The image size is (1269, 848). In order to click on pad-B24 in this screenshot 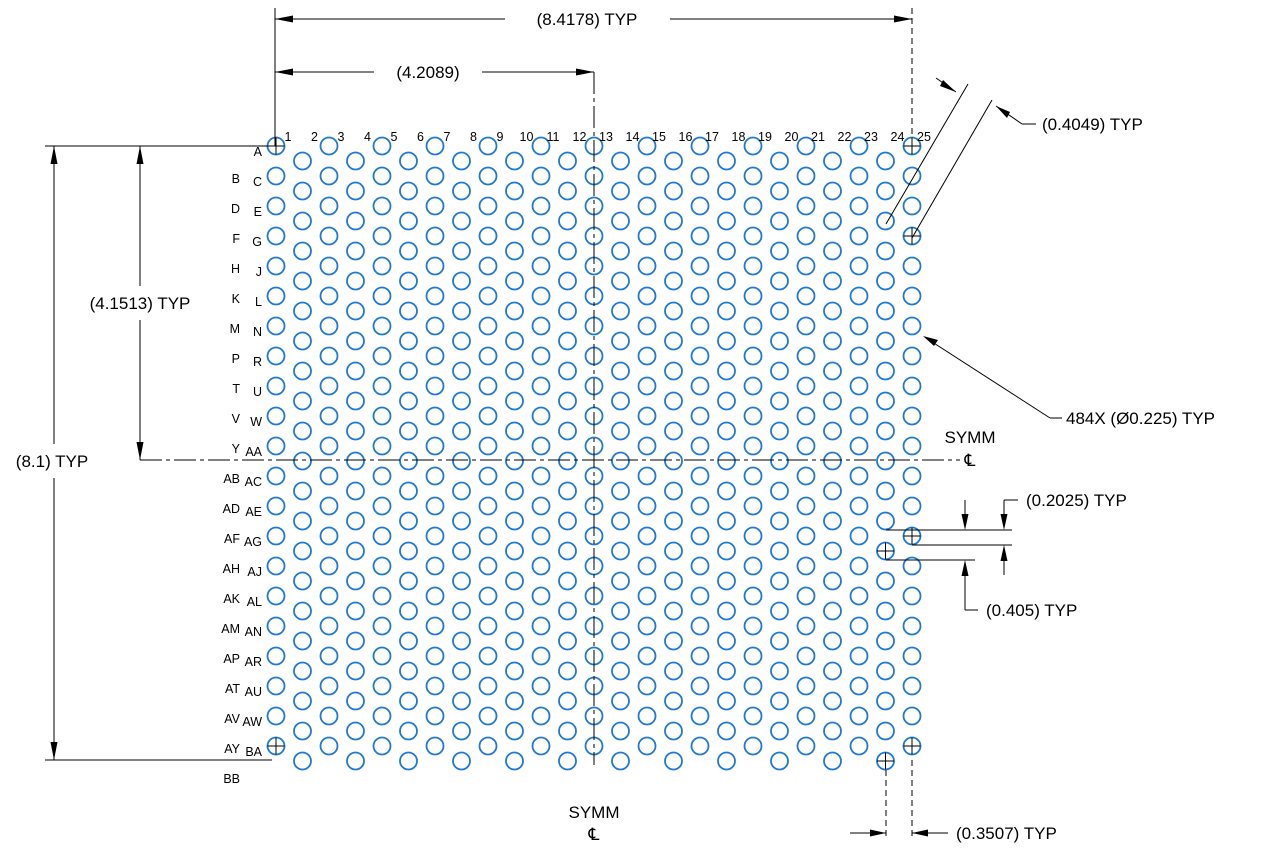, I will do `click(885, 161)`.